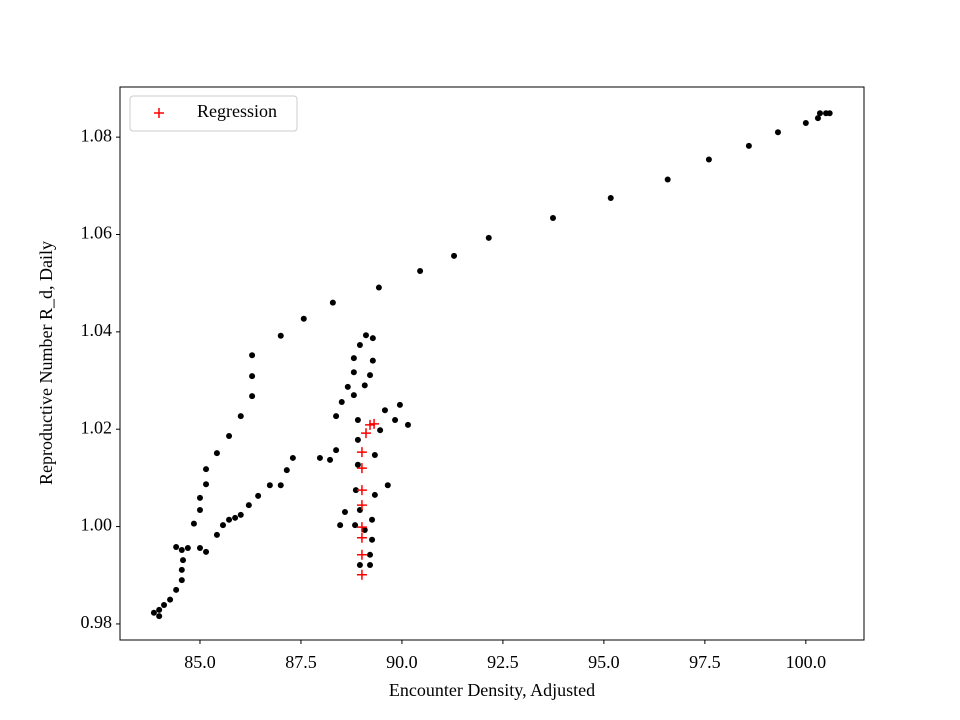 The height and width of the screenshot is (720, 960). Describe the element at coordinates (492, 690) in the screenshot. I see `x-axis-label: Encounter Density, Adjusted` at that location.